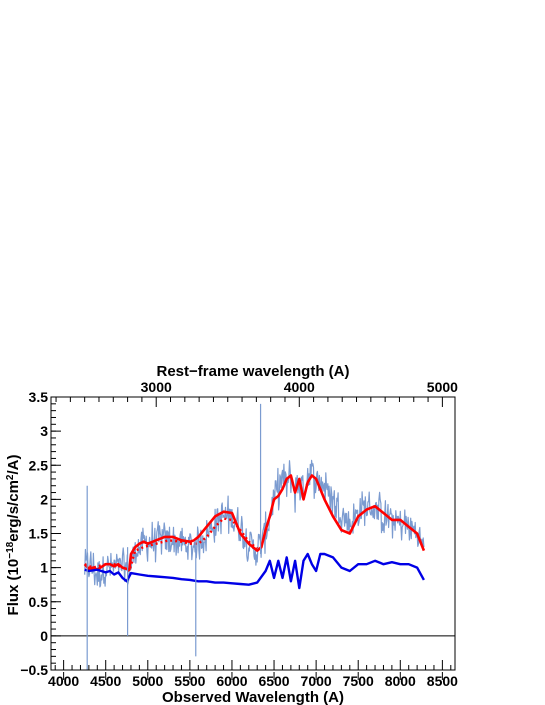  I want to click on model-component-line, so click(254, 571).